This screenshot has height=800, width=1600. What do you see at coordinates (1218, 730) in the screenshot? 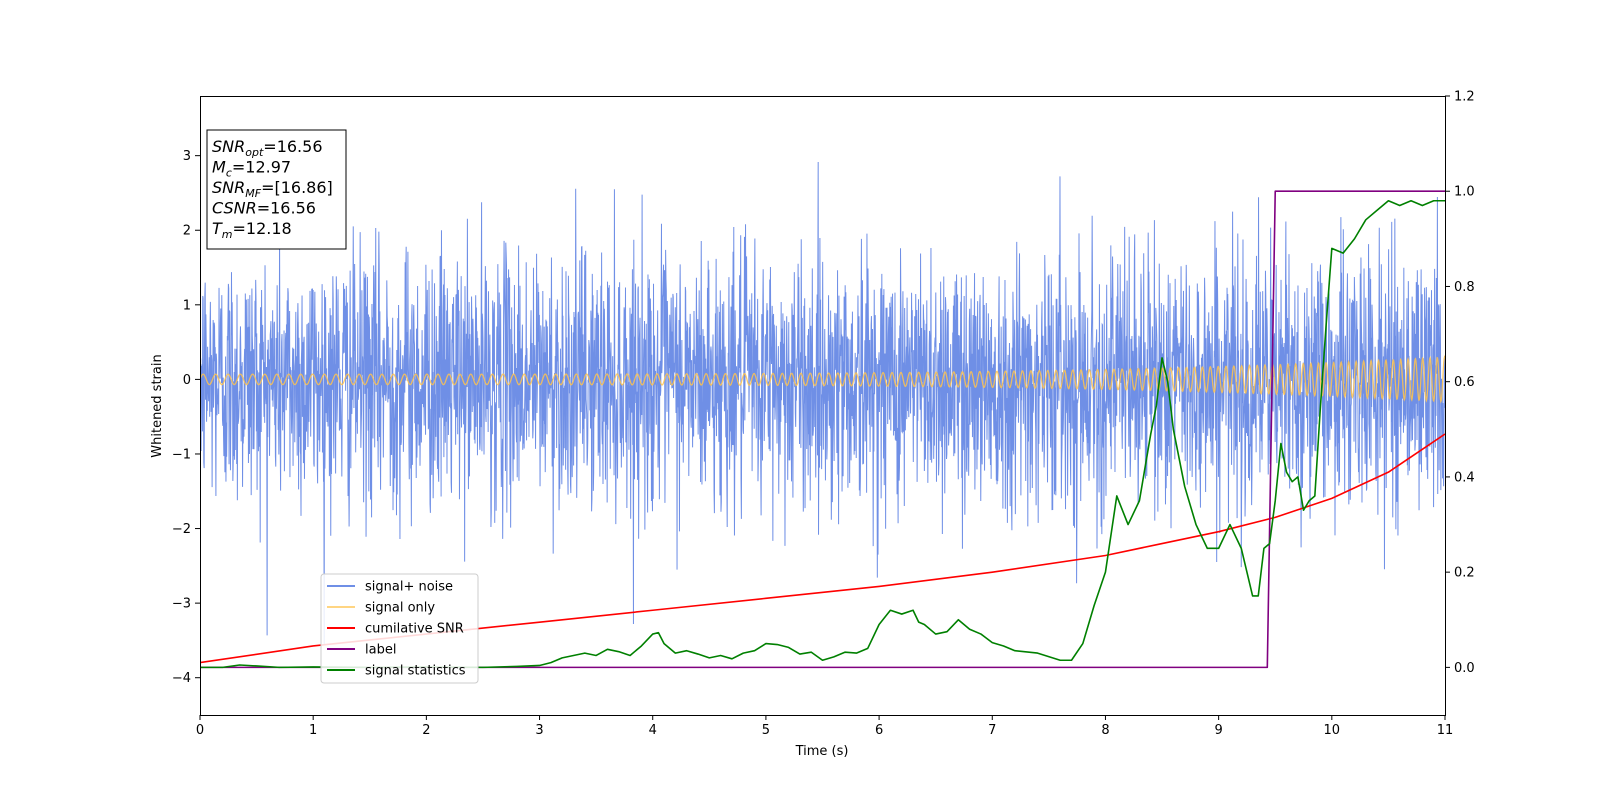
I see `x-tick-label: 9` at bounding box center [1218, 730].